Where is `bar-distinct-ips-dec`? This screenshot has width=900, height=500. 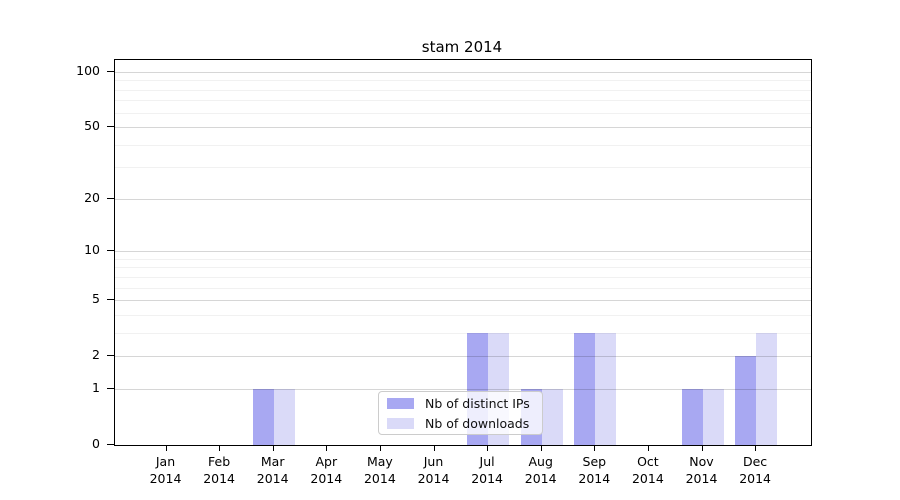 bar-distinct-ips-dec is located at coordinates (746, 400).